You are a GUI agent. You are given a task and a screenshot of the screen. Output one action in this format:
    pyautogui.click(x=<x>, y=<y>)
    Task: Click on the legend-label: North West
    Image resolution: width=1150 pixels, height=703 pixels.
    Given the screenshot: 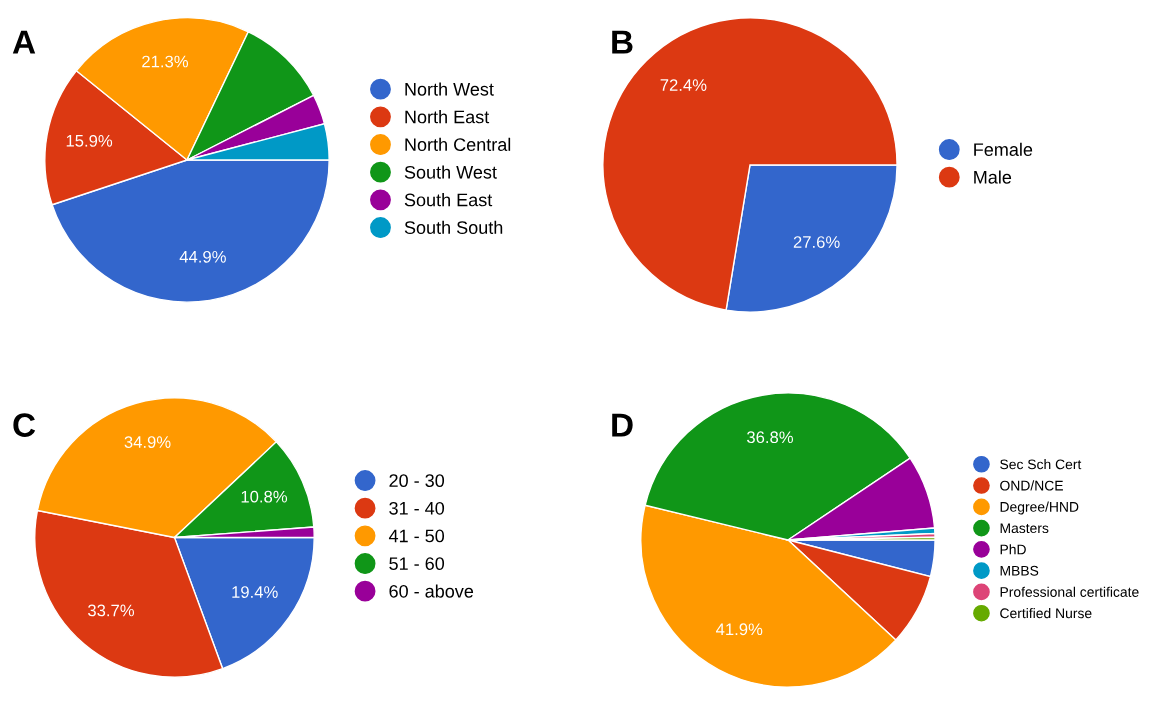 What is the action you would take?
    pyautogui.click(x=449, y=89)
    